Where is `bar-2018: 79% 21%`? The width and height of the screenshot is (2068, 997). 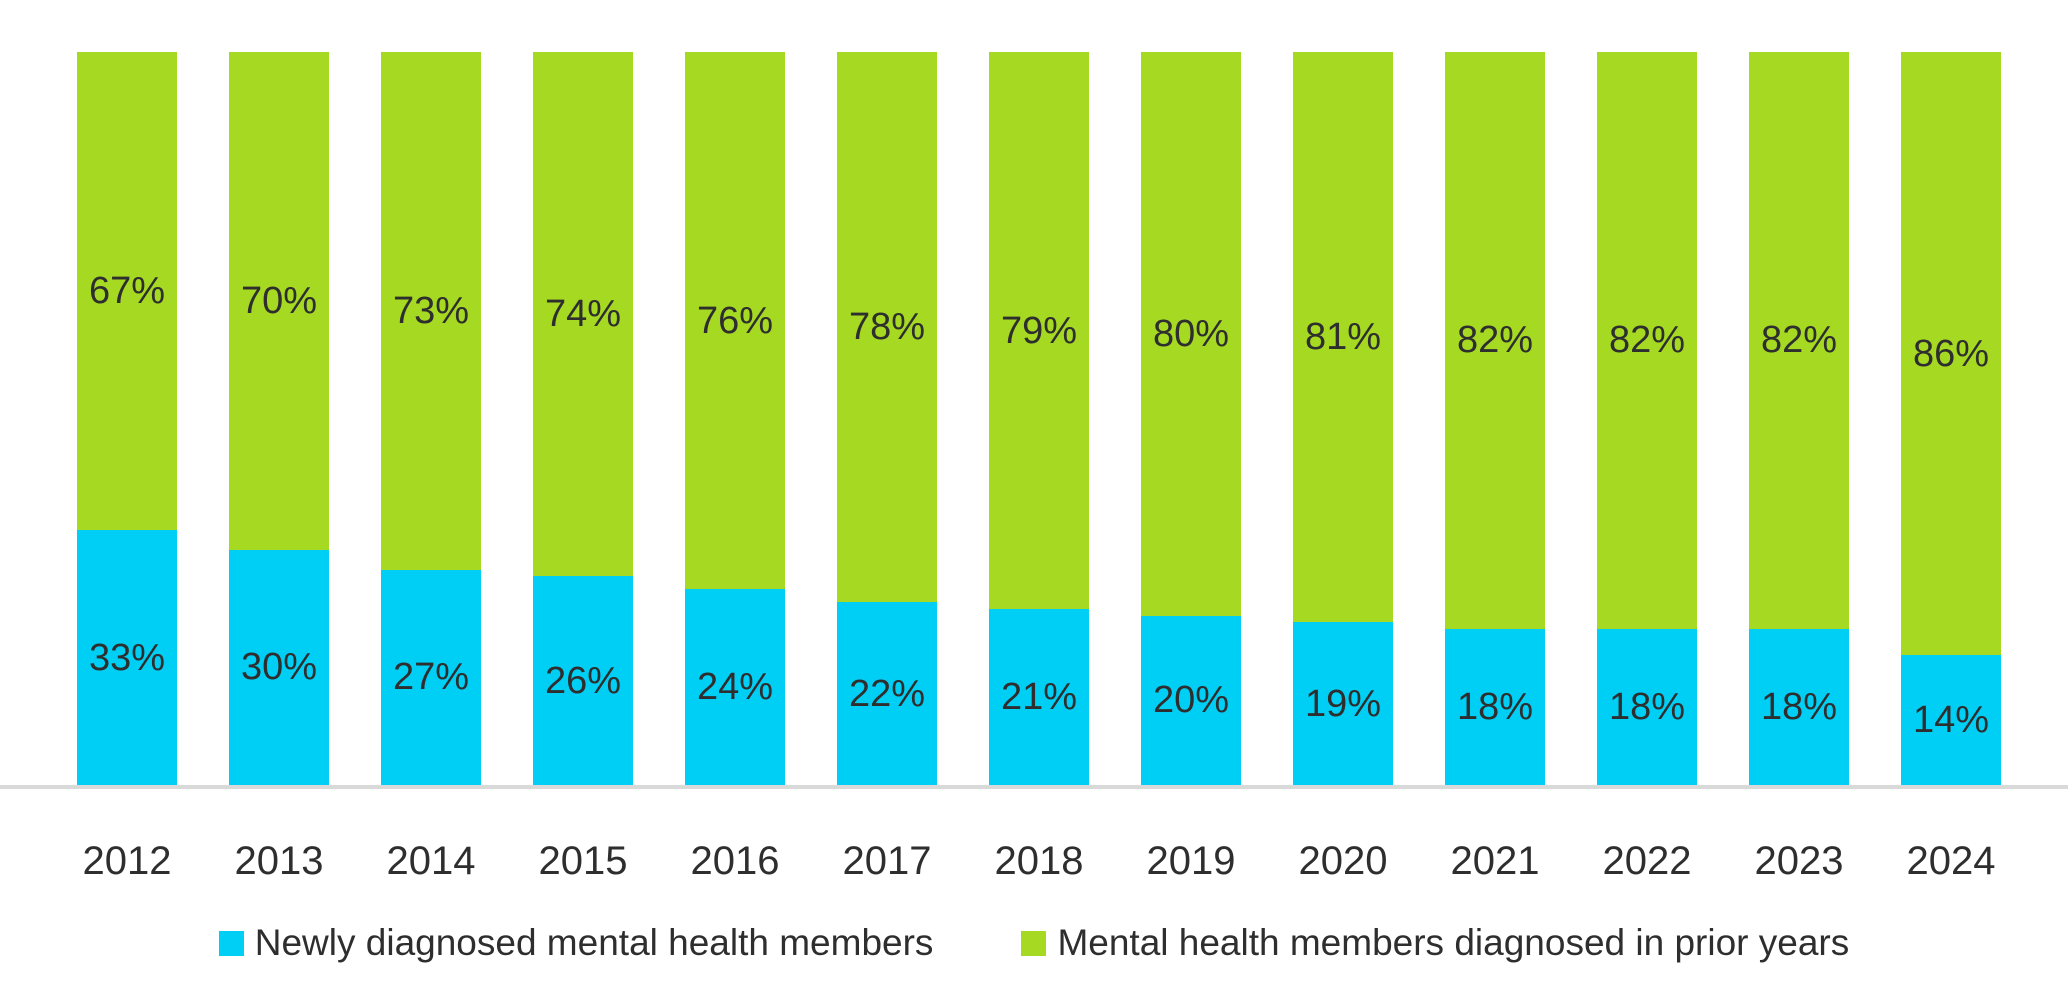 bar-2018: 79% 21% is located at coordinates (1039, 418).